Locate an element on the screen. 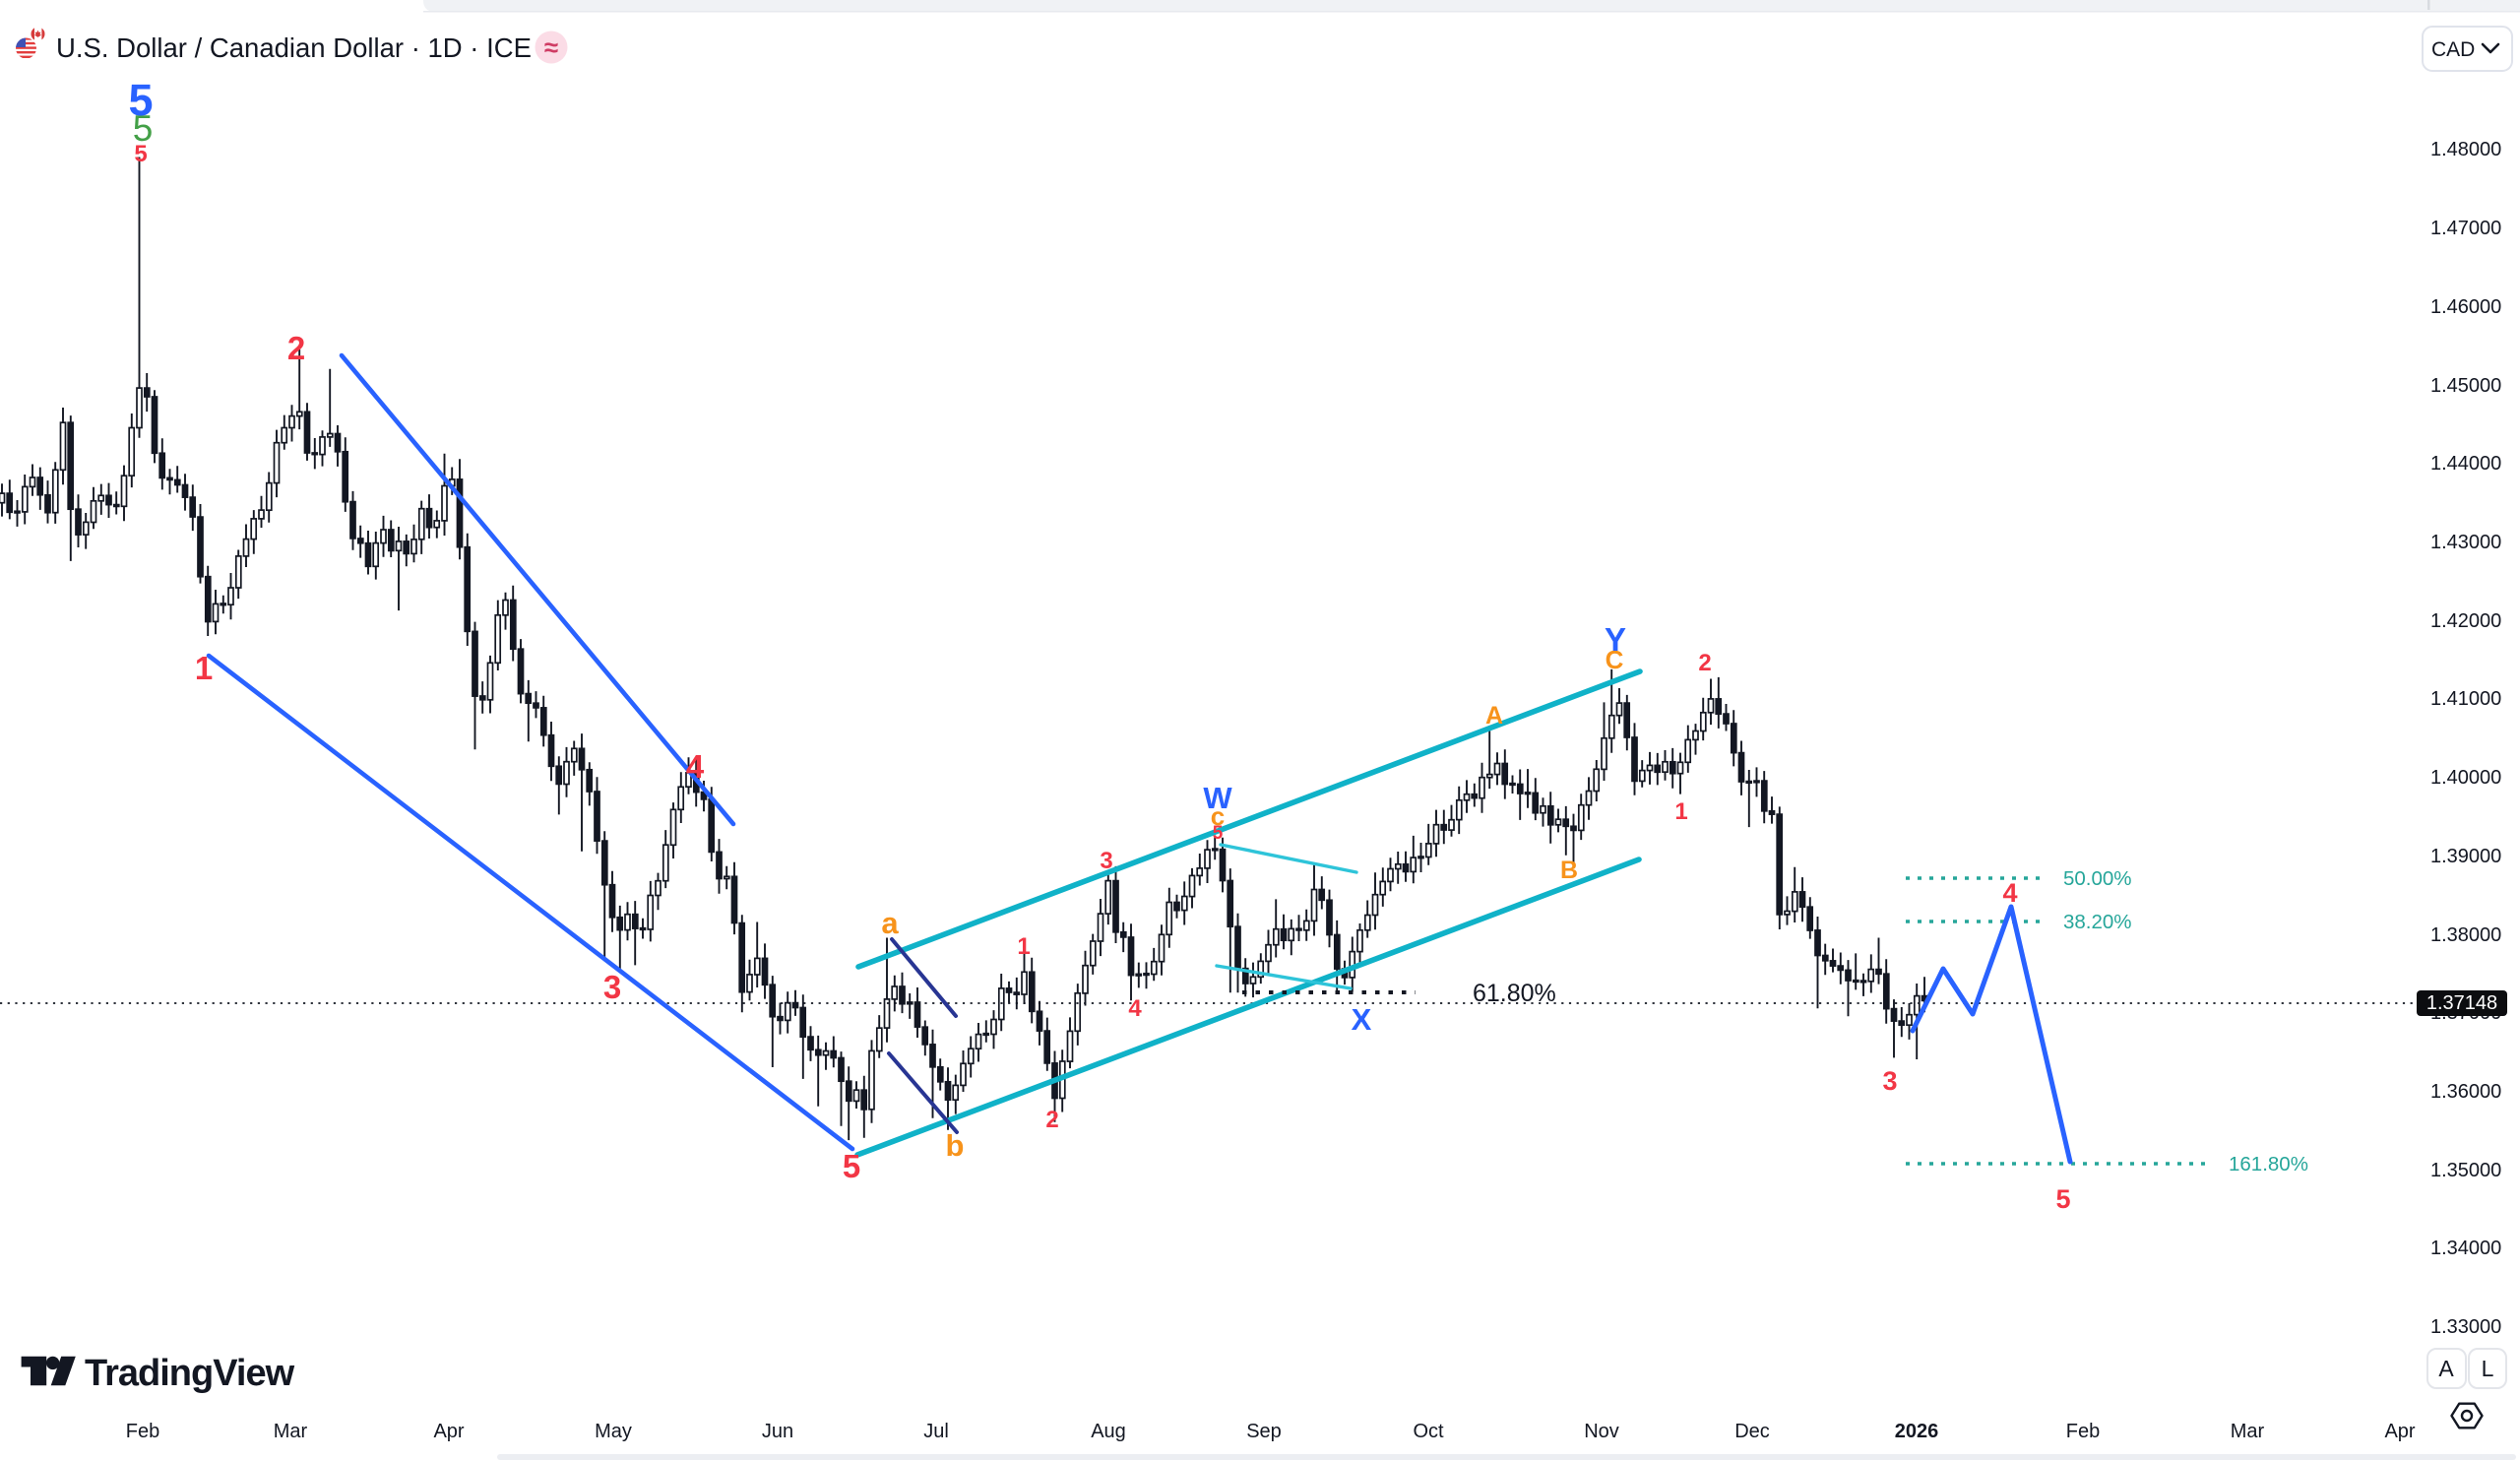 This screenshot has width=2520, height=1461. svg-text: 1.37148 is located at coordinates (2461, 1003).